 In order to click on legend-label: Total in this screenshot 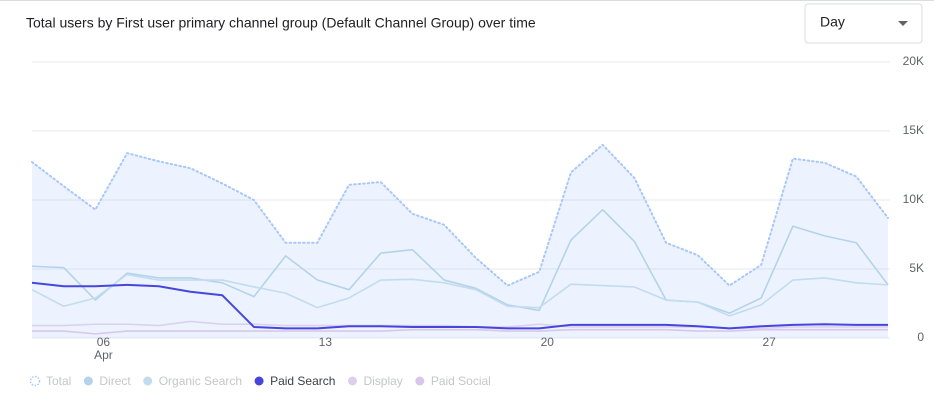, I will do `click(58, 381)`.